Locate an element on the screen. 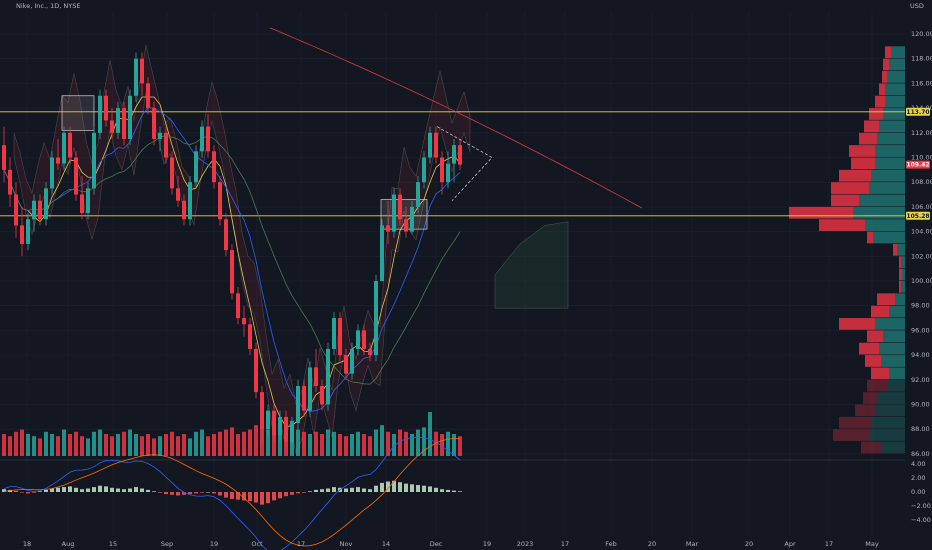 This screenshot has height=550, width=932. time-tick-label: Nov is located at coordinates (346, 544).